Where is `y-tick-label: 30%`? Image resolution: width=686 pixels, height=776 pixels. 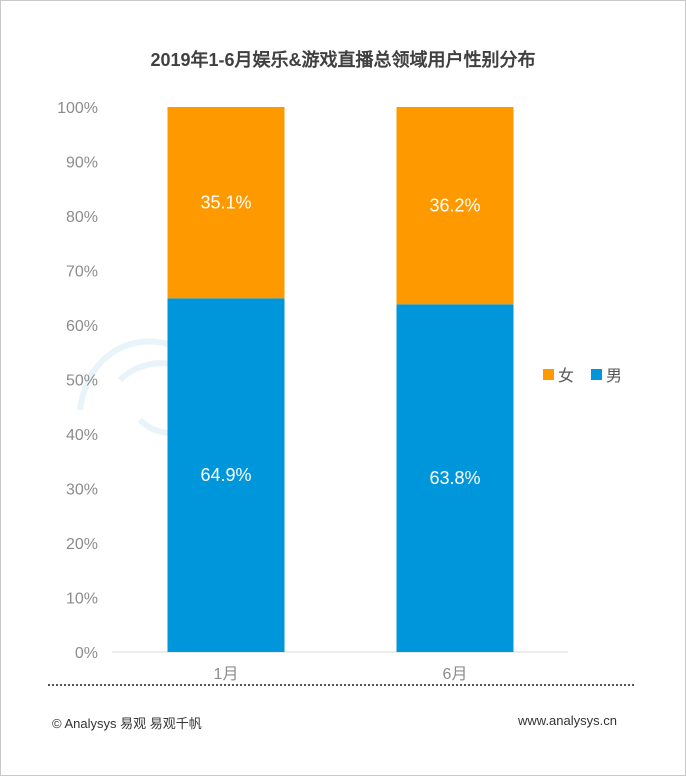
y-tick-label: 30% is located at coordinates (82, 490).